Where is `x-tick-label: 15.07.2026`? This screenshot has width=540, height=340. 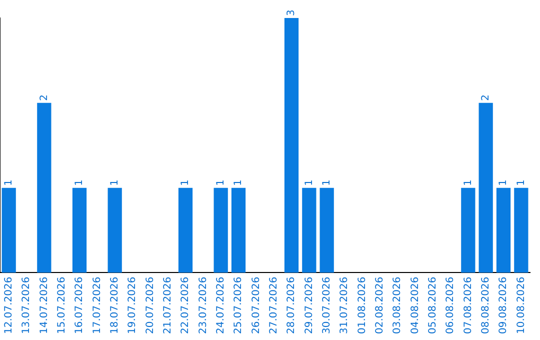 x-tick-label: 15.07.2026 is located at coordinates (62, 305).